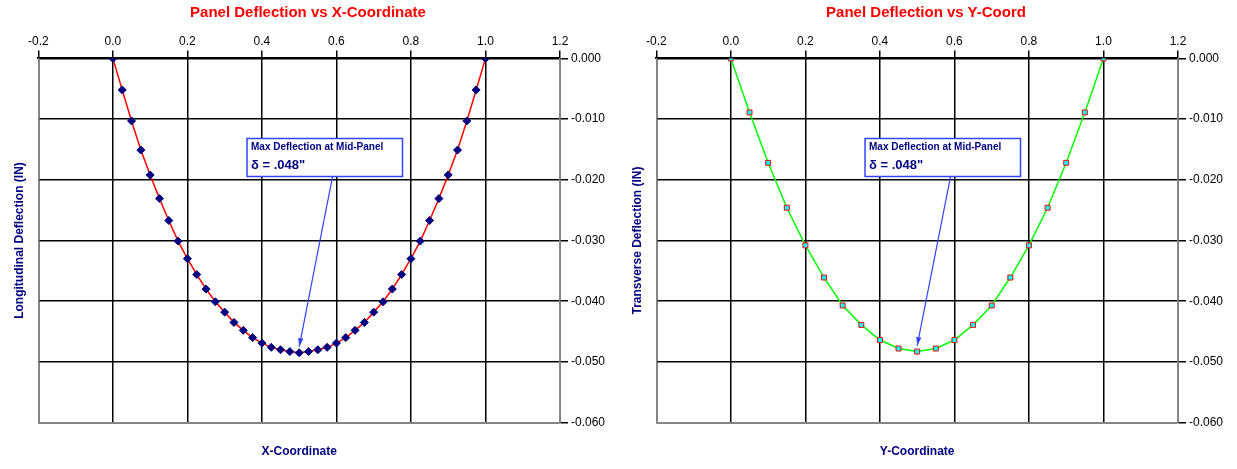 The width and height of the screenshot is (1237, 469). I want to click on x-axis-title: X-Coordinate, so click(299, 451).